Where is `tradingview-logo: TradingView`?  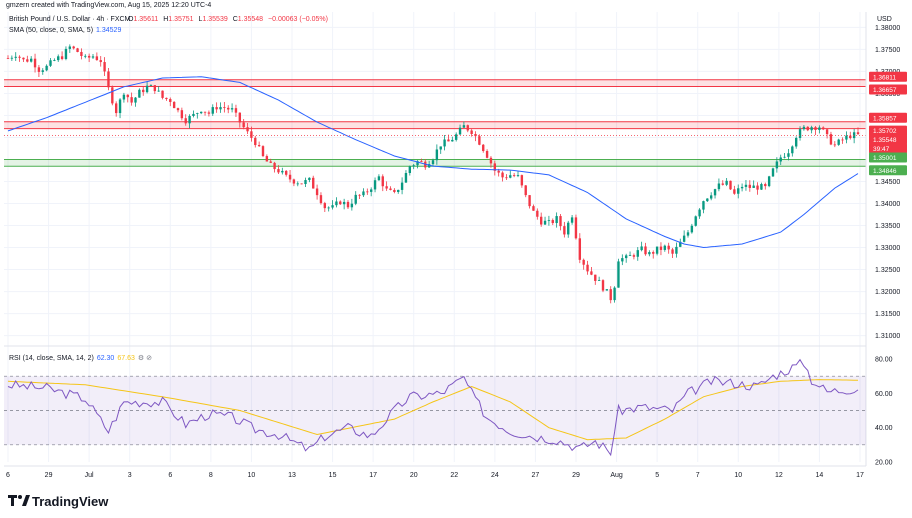
tradingview-logo: TradingView is located at coordinates (58, 501).